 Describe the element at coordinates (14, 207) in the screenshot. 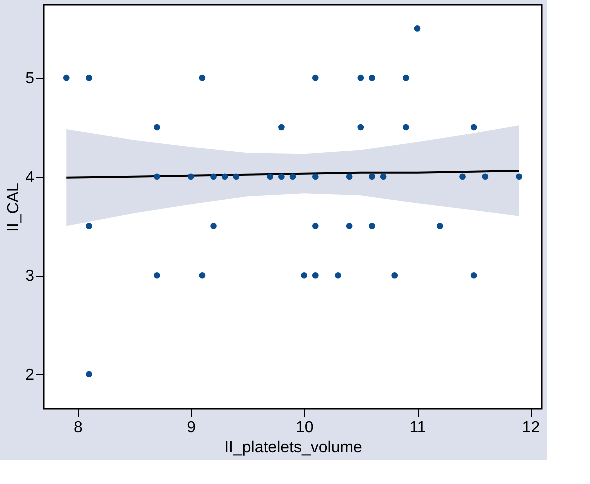

I see `y-axis-title: II_CAL` at that location.